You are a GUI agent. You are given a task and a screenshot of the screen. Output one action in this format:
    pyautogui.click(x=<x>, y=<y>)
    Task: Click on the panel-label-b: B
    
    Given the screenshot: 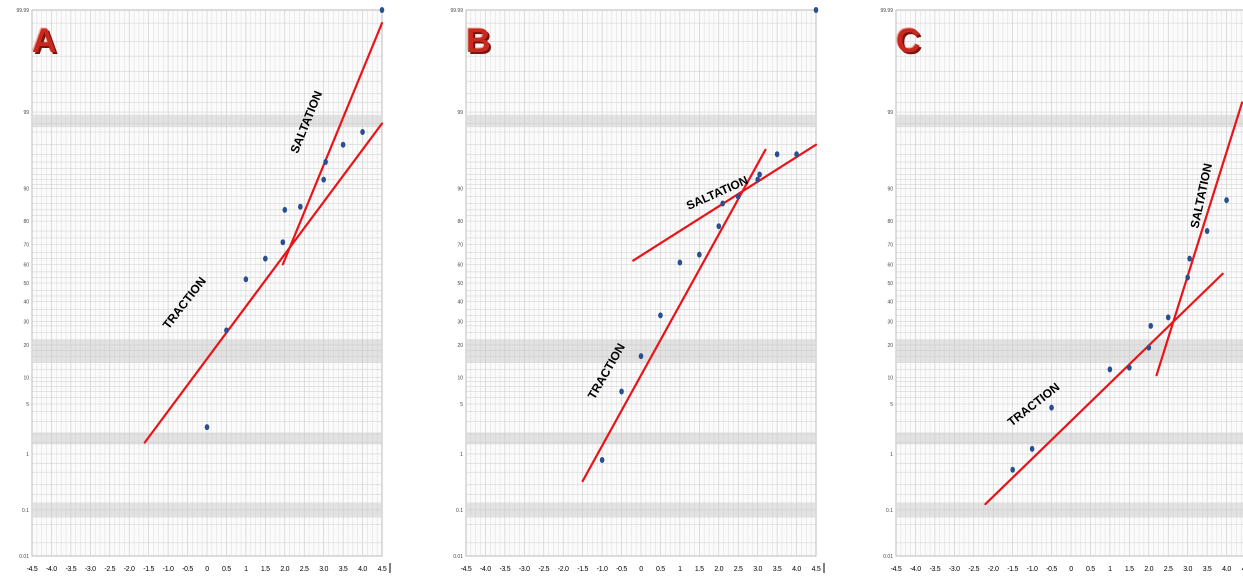 What is the action you would take?
    pyautogui.click(x=478, y=41)
    